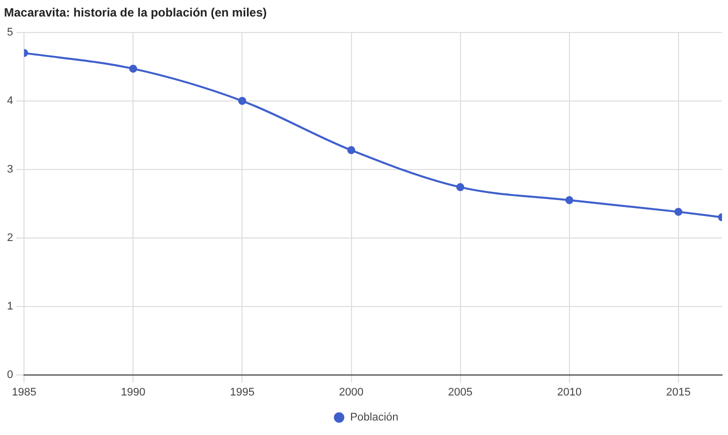  Describe the element at coordinates (351, 392) in the screenshot. I see `x-tick-label: 2000` at that location.